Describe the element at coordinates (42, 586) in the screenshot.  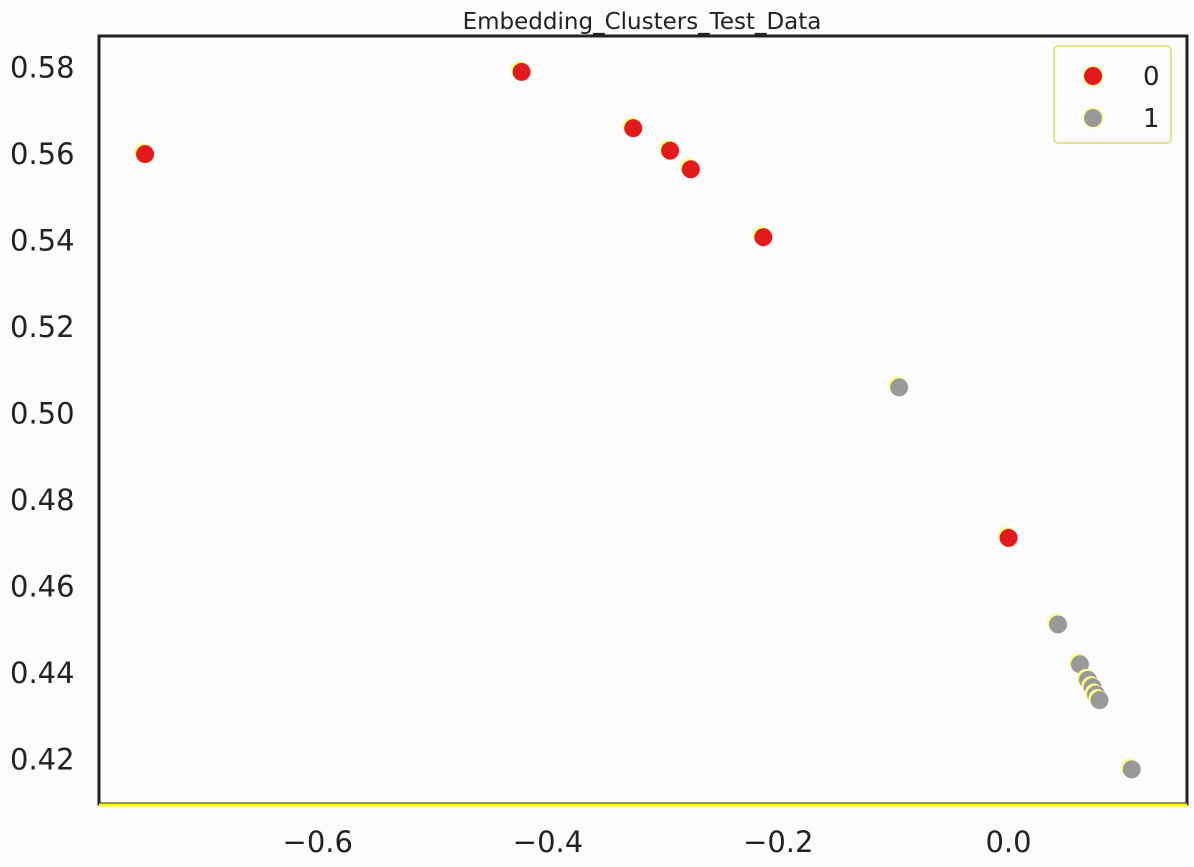
I see `y-tick-label: 0.46` at that location.